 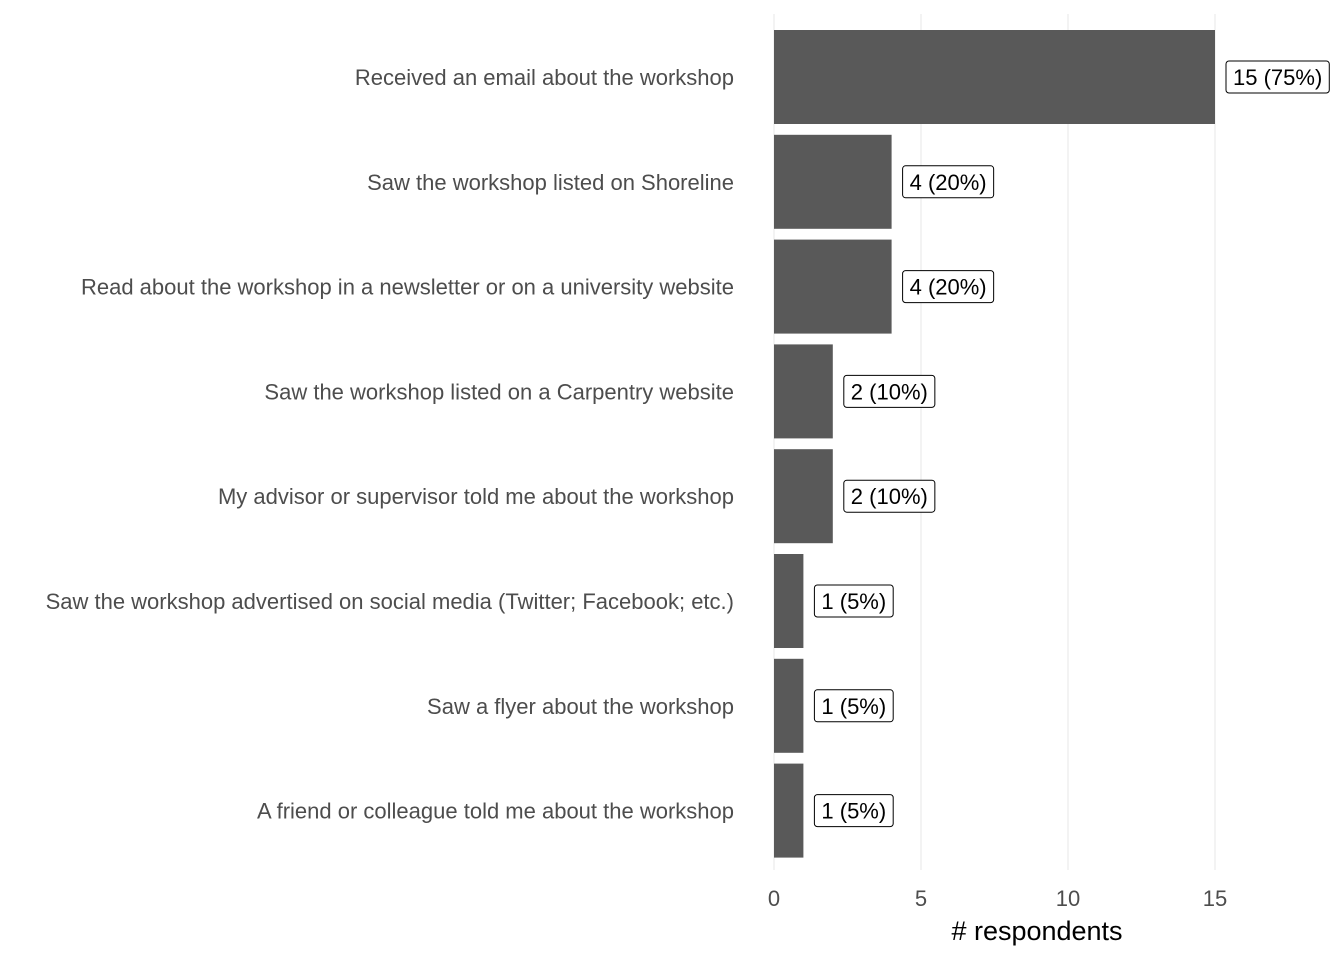 What do you see at coordinates (580, 706) in the screenshot?
I see `category-label: Saw a flyer about the workshop` at bounding box center [580, 706].